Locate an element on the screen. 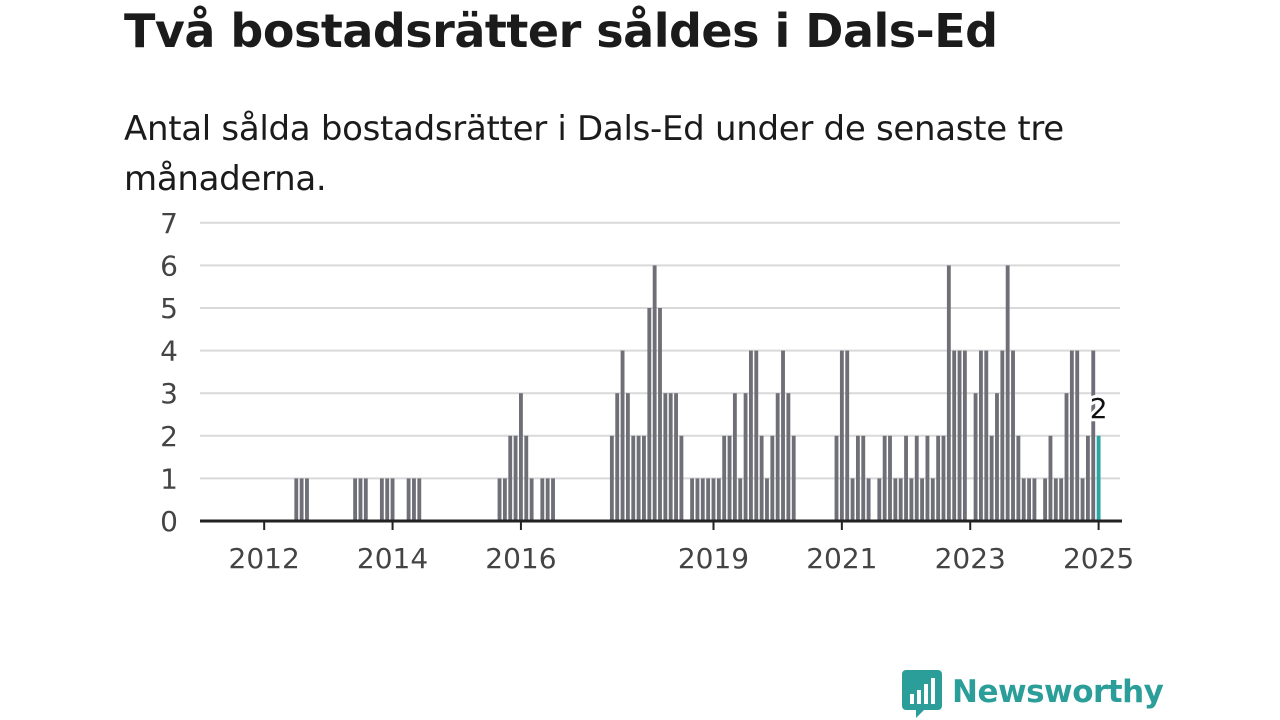 The width and height of the screenshot is (1280, 720). x-tick-label: 2019 is located at coordinates (713, 558).